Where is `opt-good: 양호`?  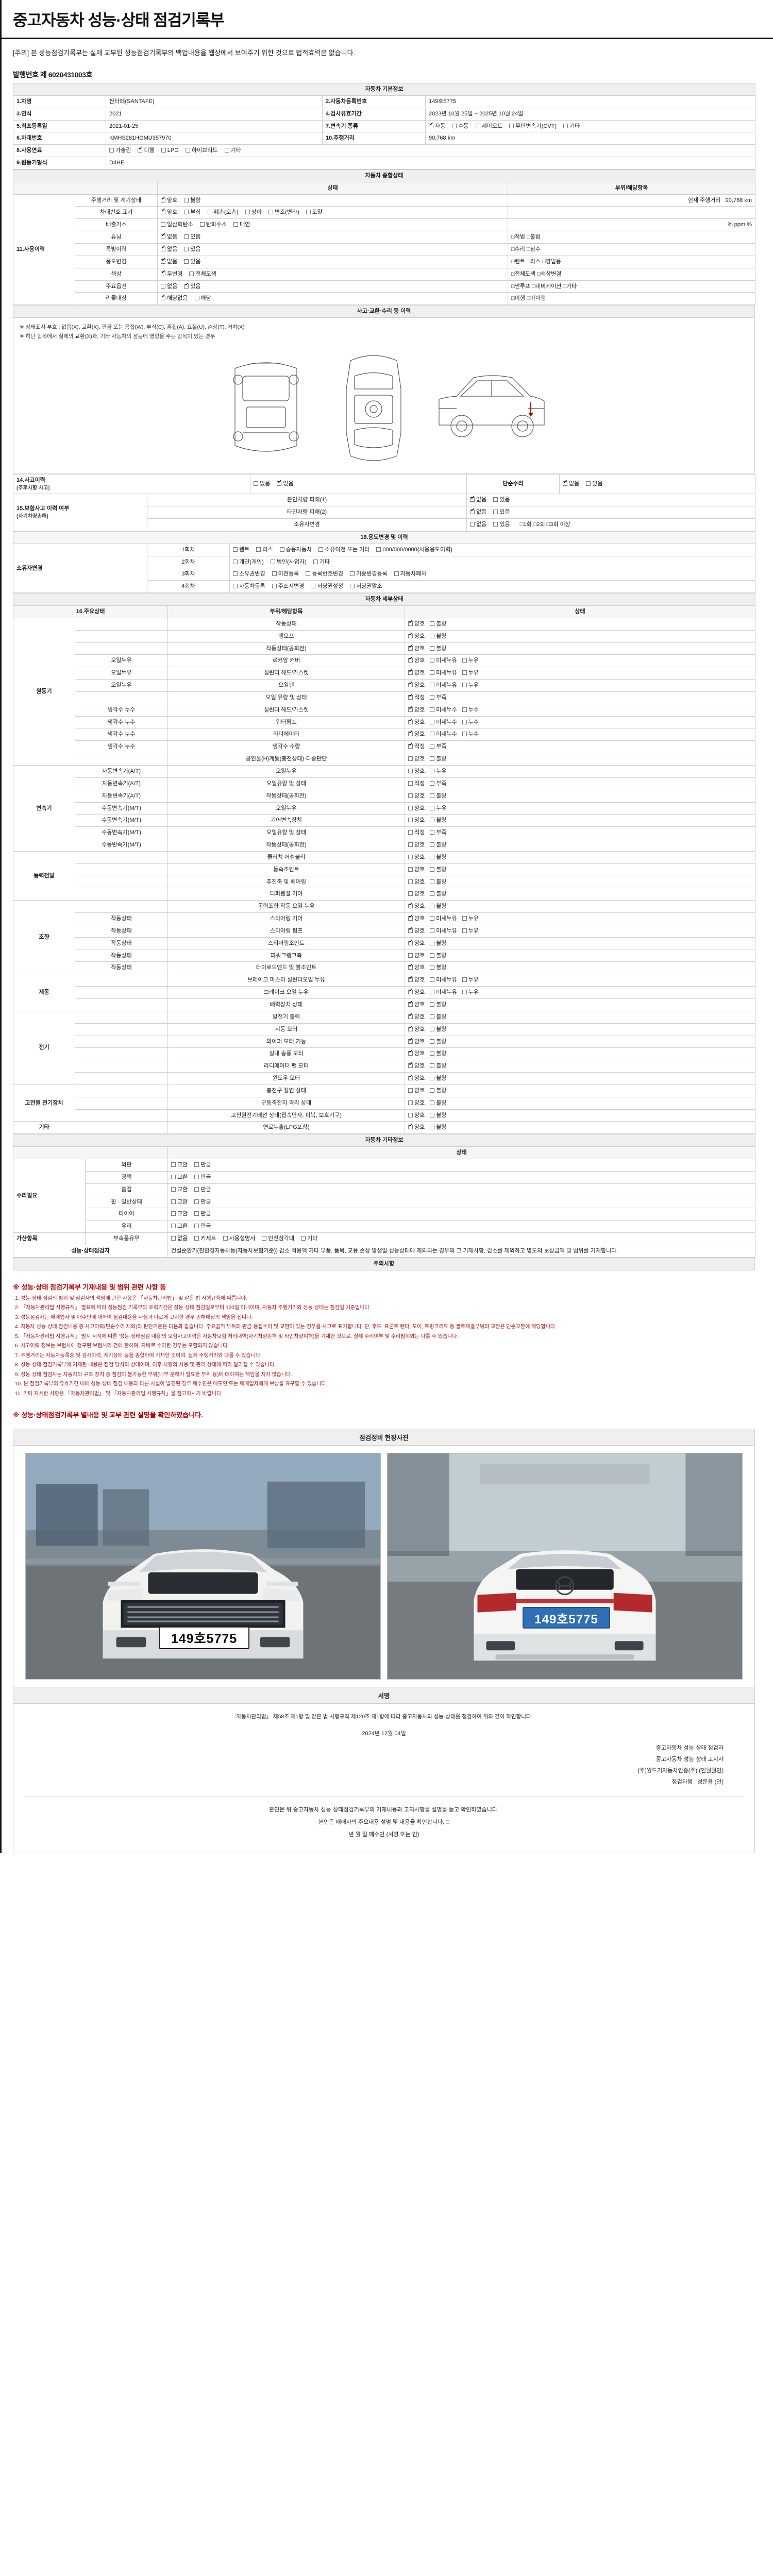
opt-good: 양호 is located at coordinates (169, 212).